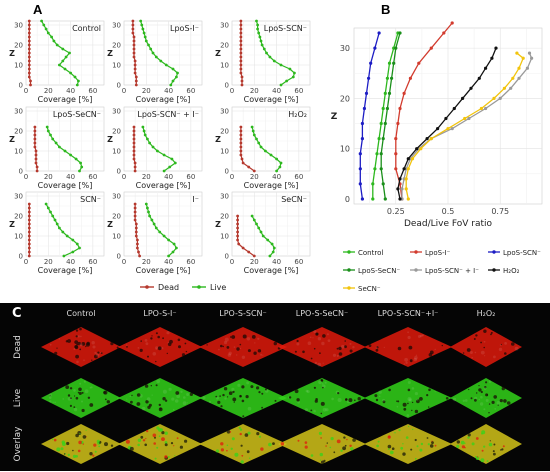 The image size is (550, 472). I want to click on column-header: LPO-S-SCN⁻+I⁻, so click(408, 313).